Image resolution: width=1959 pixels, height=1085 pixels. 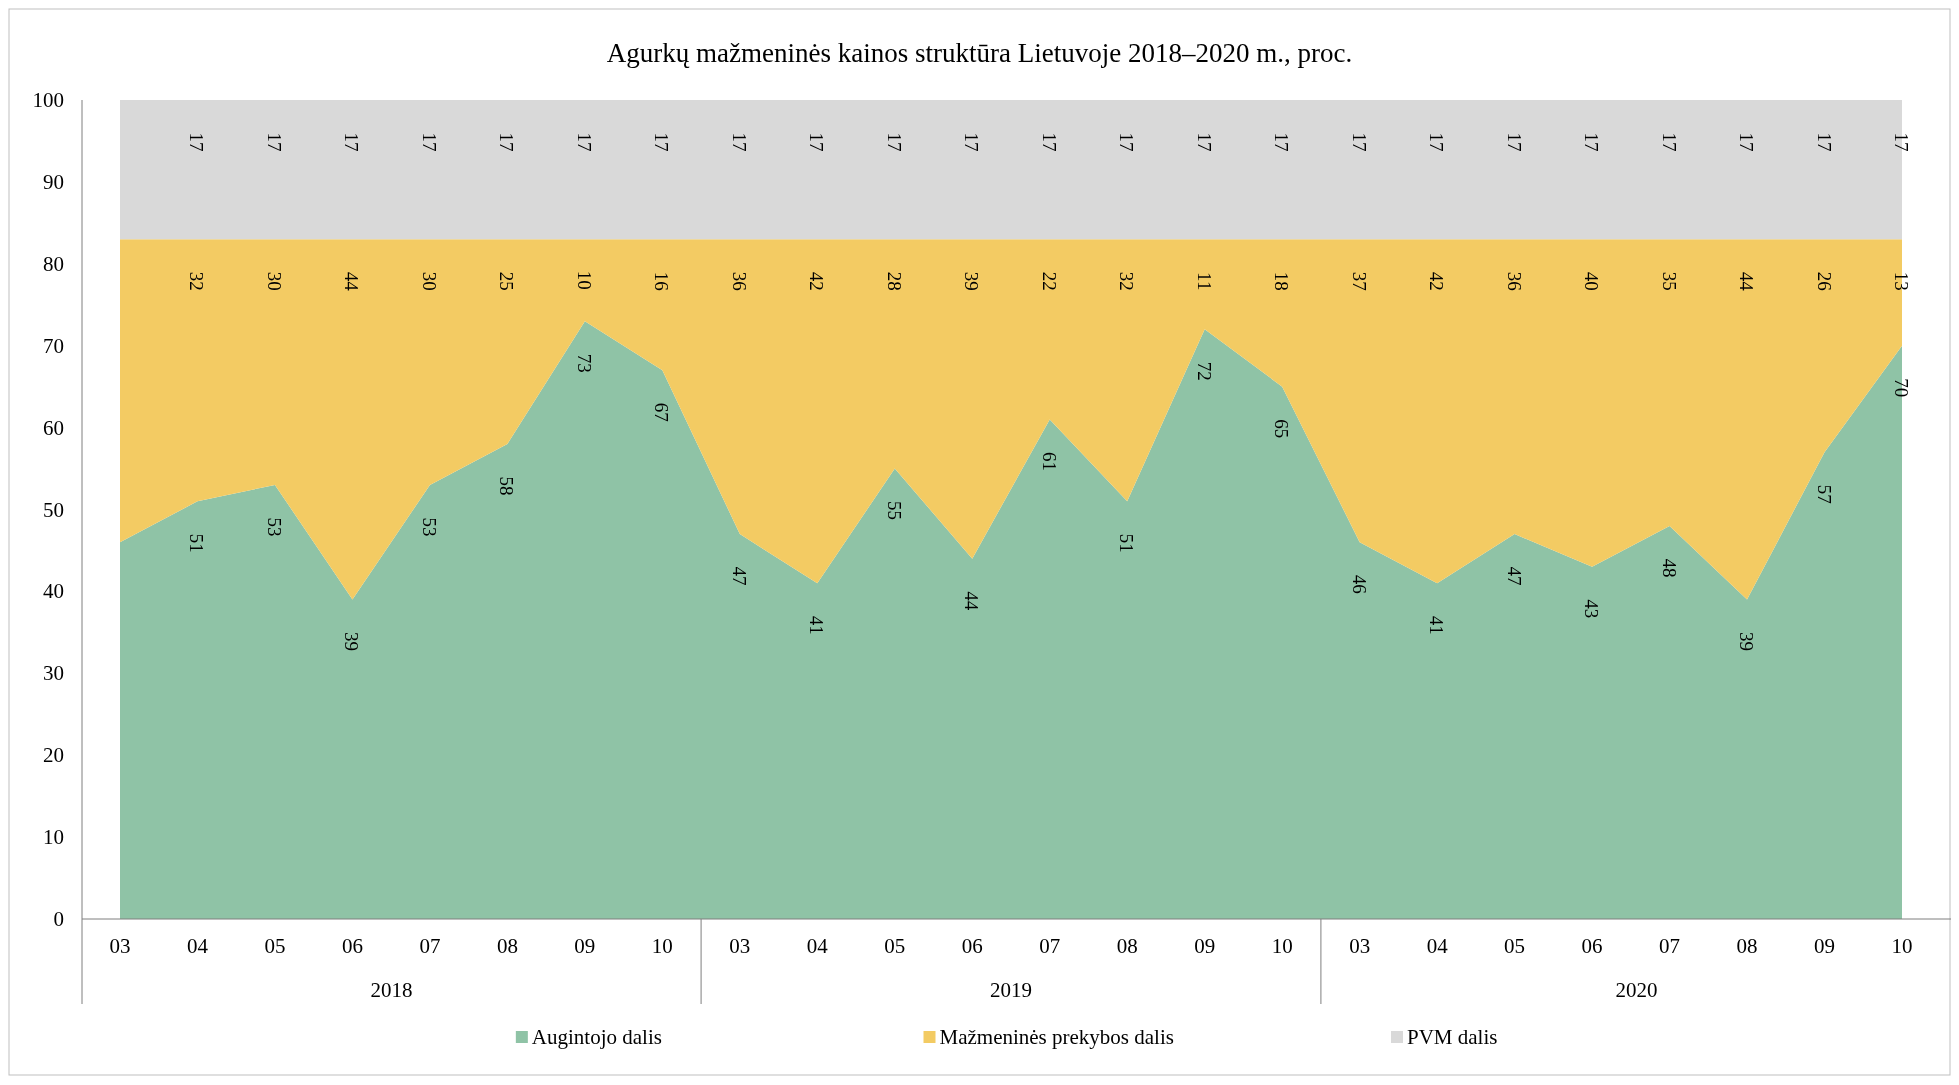 I want to click on data-label: 61, so click(x=1049, y=461).